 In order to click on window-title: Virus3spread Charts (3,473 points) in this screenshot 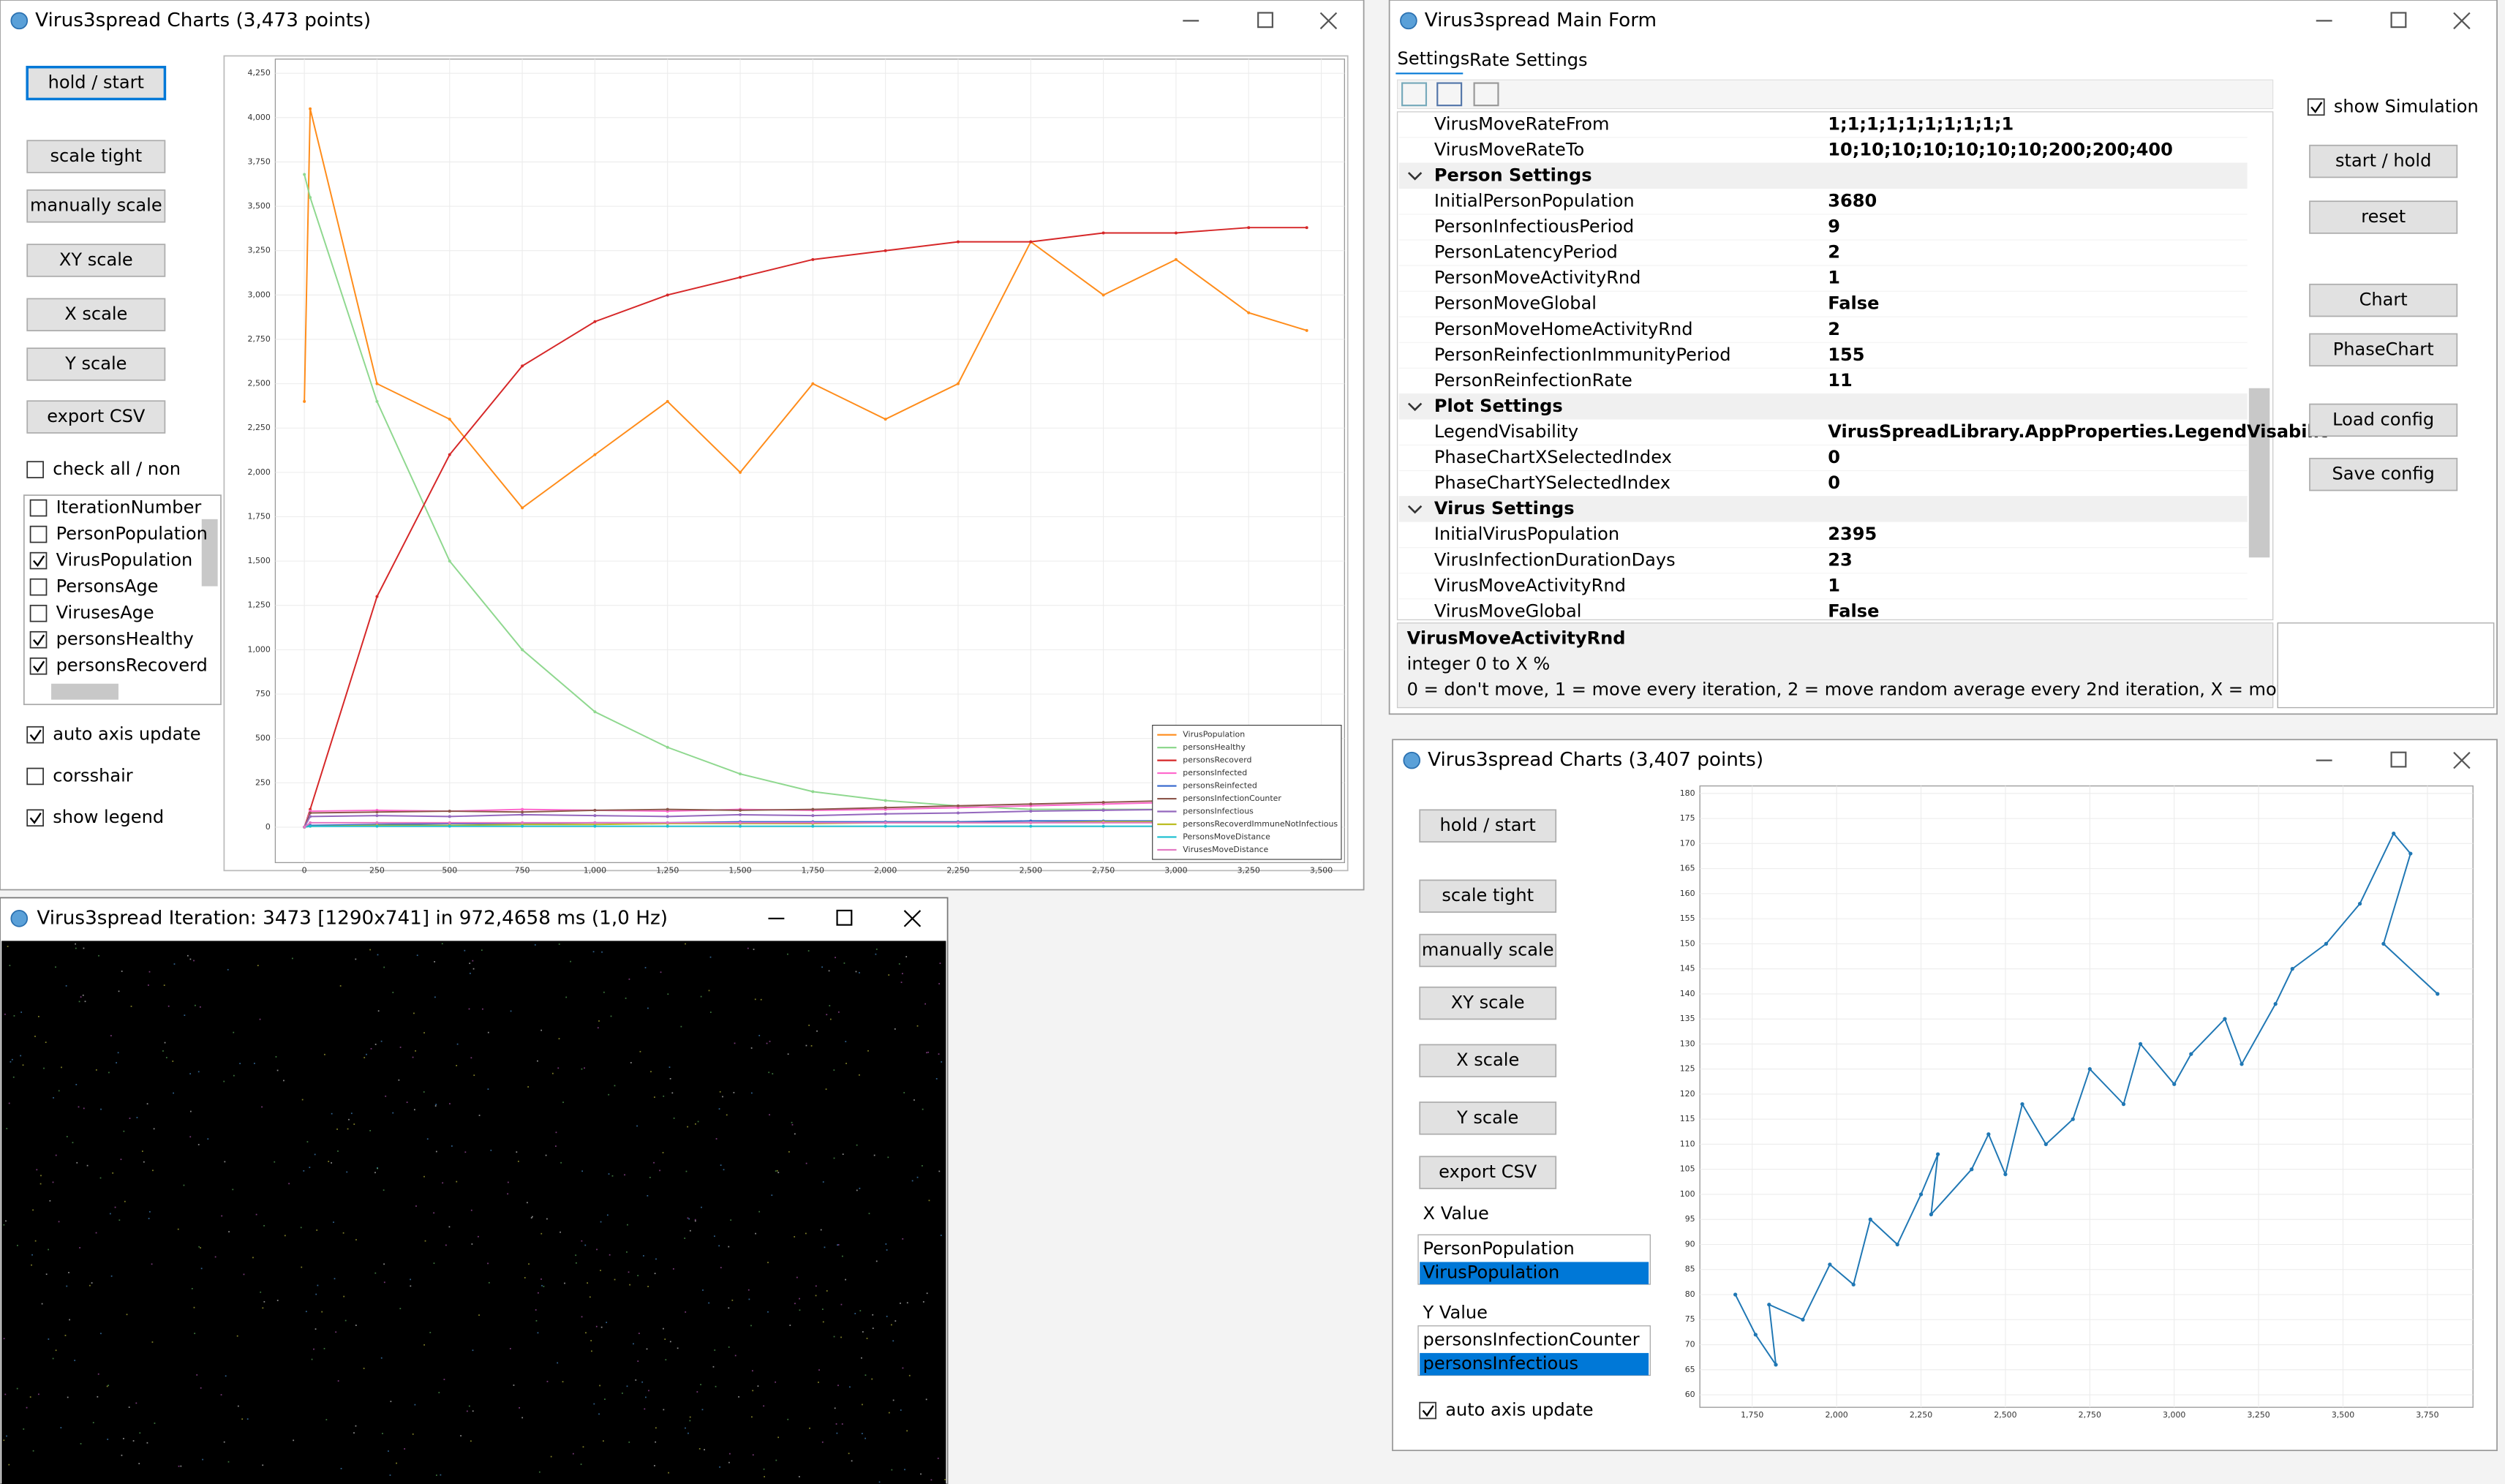, I will do `click(203, 20)`.